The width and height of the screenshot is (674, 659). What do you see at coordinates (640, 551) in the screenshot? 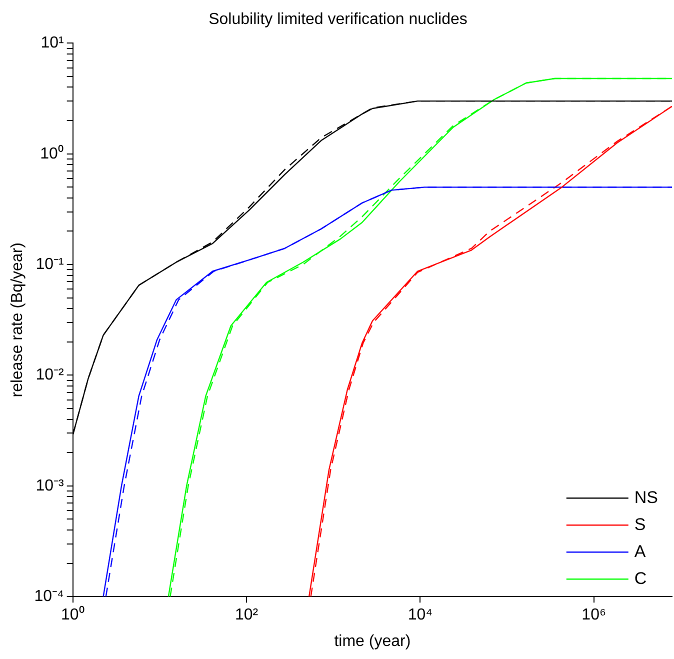
I see `legend-label: A` at bounding box center [640, 551].